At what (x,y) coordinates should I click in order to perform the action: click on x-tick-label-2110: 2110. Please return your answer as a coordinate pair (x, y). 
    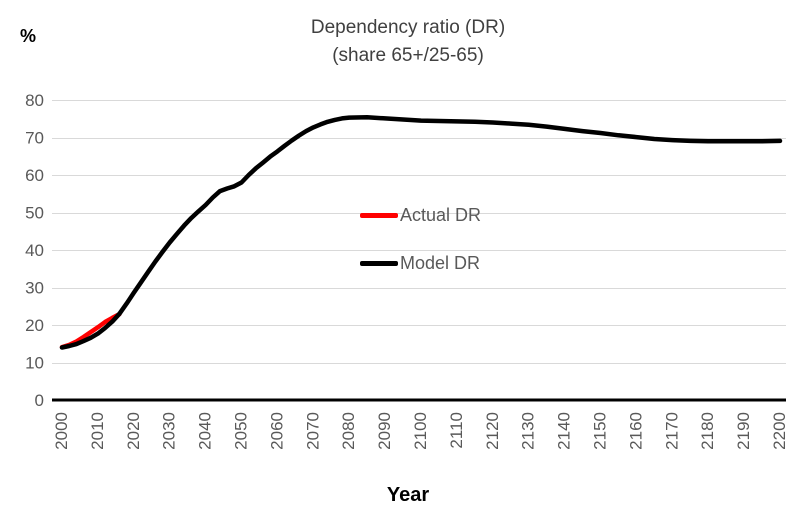
    Looking at the image, I should click on (456, 430).